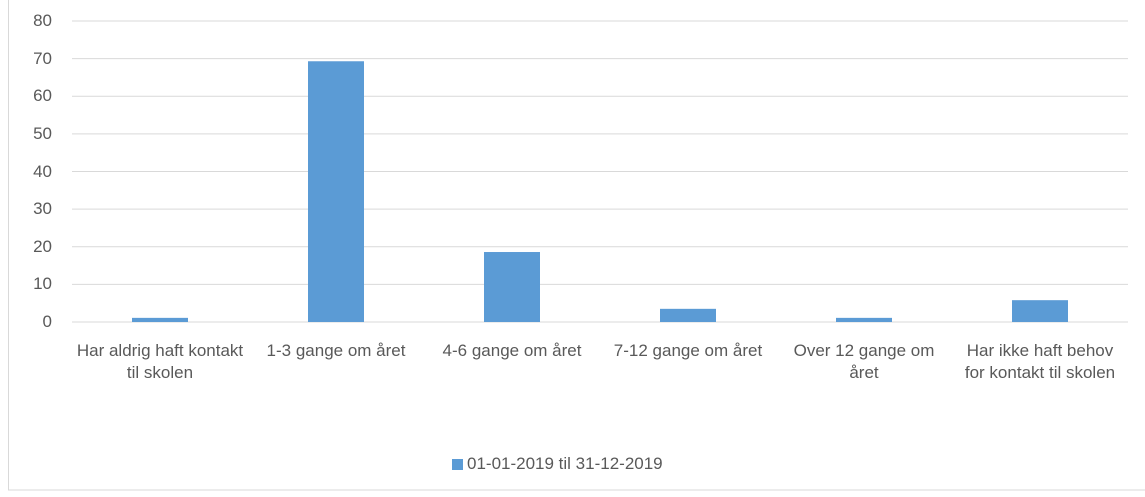 The width and height of the screenshot is (1145, 497). Describe the element at coordinates (336, 350) in the screenshot. I see `x-tick-label: 1-3 gange om året` at that location.